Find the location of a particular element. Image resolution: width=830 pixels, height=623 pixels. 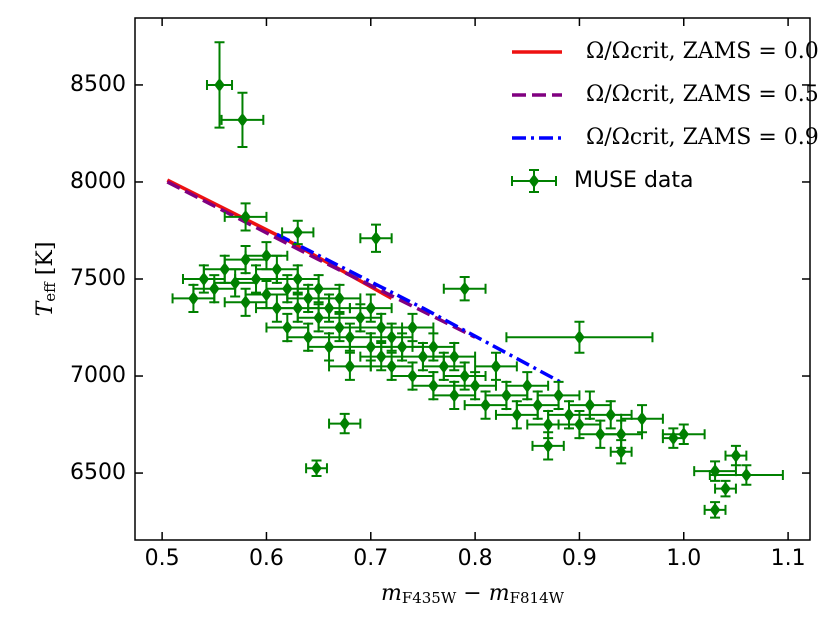

x-tick-label: 1.1 is located at coordinates (788, 558).